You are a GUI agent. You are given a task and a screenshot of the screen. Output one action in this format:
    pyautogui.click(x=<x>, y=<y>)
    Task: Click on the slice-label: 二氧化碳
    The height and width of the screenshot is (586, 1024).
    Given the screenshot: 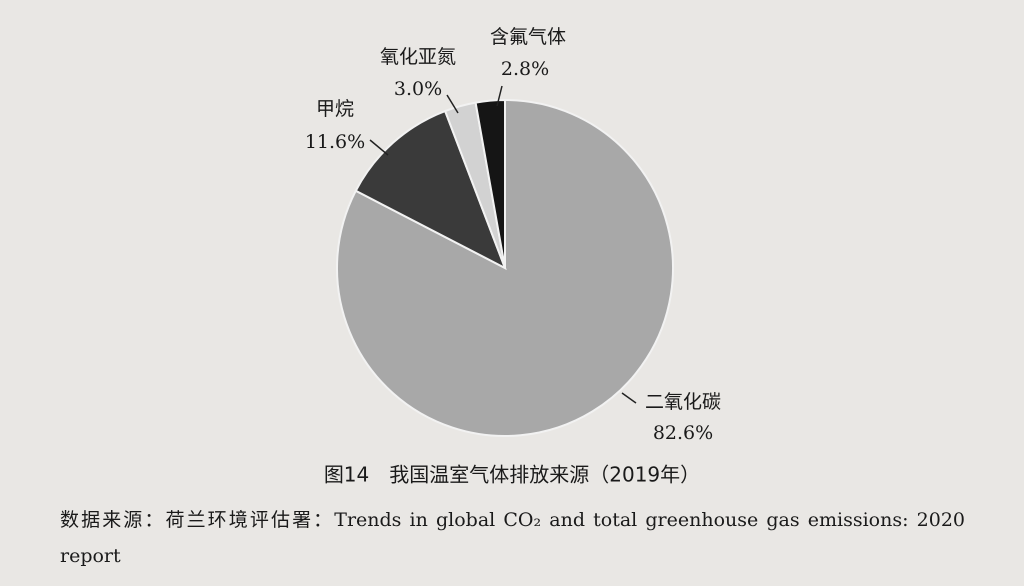 What is the action you would take?
    pyautogui.click(x=683, y=402)
    